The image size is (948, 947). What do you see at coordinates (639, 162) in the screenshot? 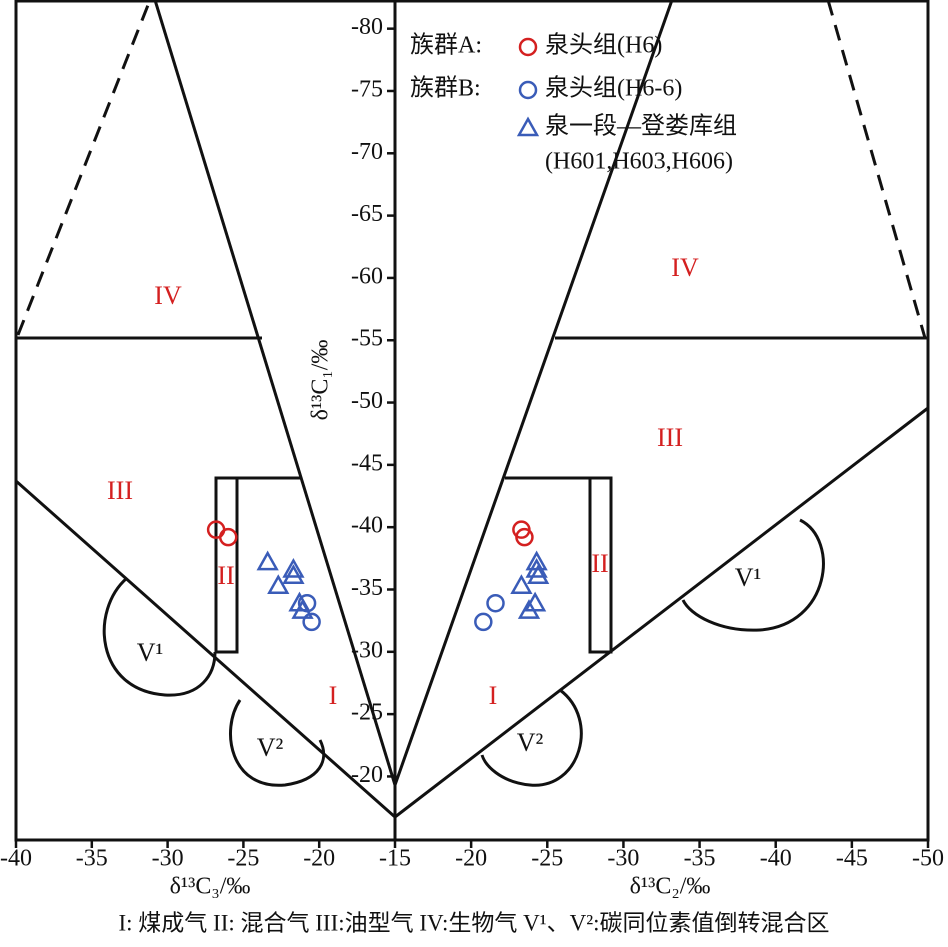
I see `legend-note: (H601,H603,H606)` at bounding box center [639, 162].